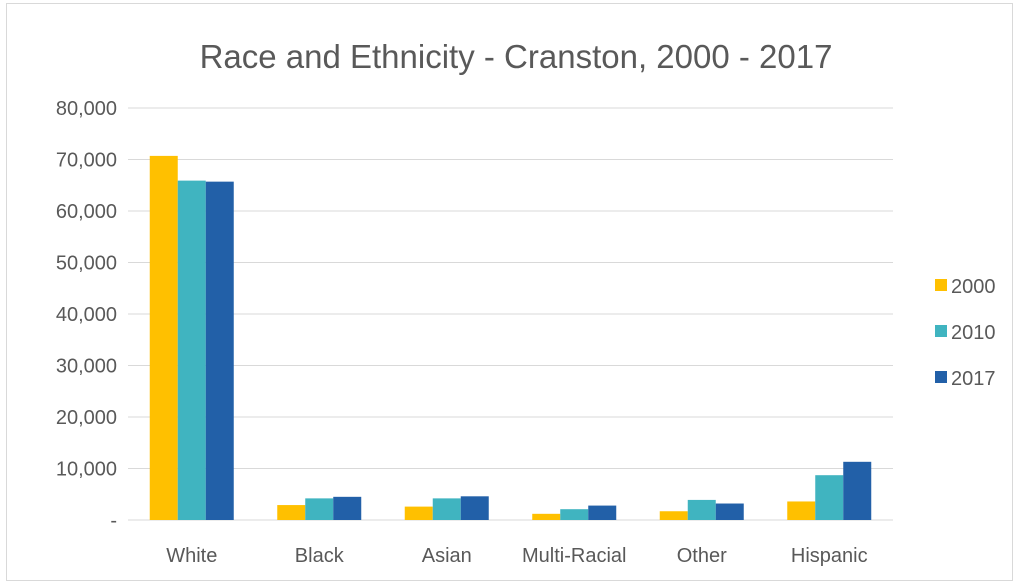 Image resolution: width=1022 pixels, height=586 pixels. I want to click on bar-2017-multi-racial, so click(602, 512).